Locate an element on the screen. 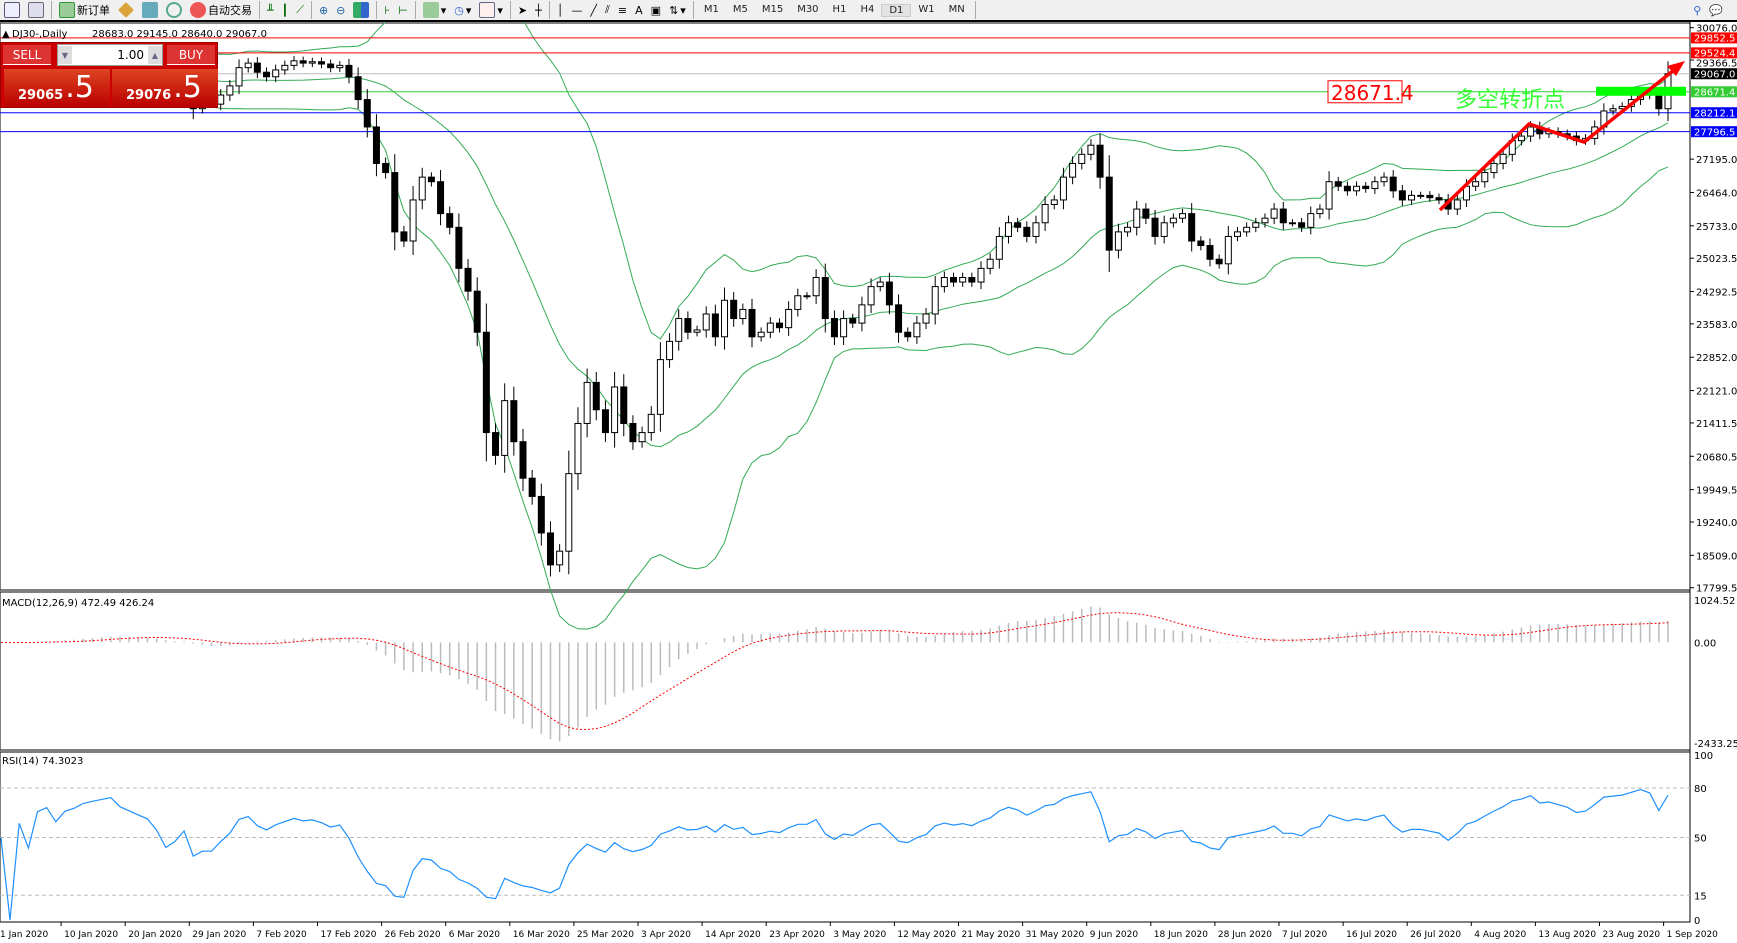 The height and width of the screenshot is (943, 1737). new-order-label: 新订单 is located at coordinates (93, 10).